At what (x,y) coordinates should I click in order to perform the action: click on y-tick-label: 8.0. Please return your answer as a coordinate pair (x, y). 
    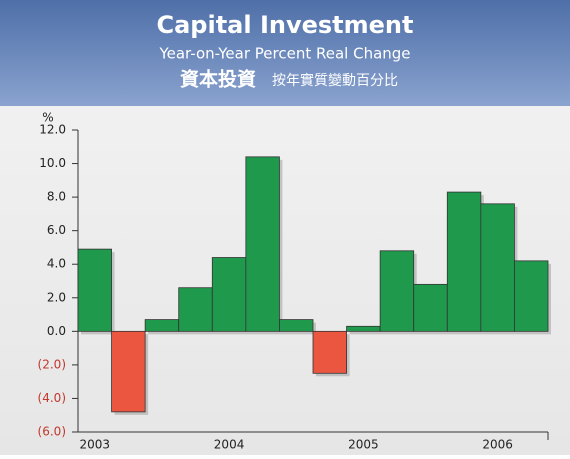
    Looking at the image, I should click on (56, 197).